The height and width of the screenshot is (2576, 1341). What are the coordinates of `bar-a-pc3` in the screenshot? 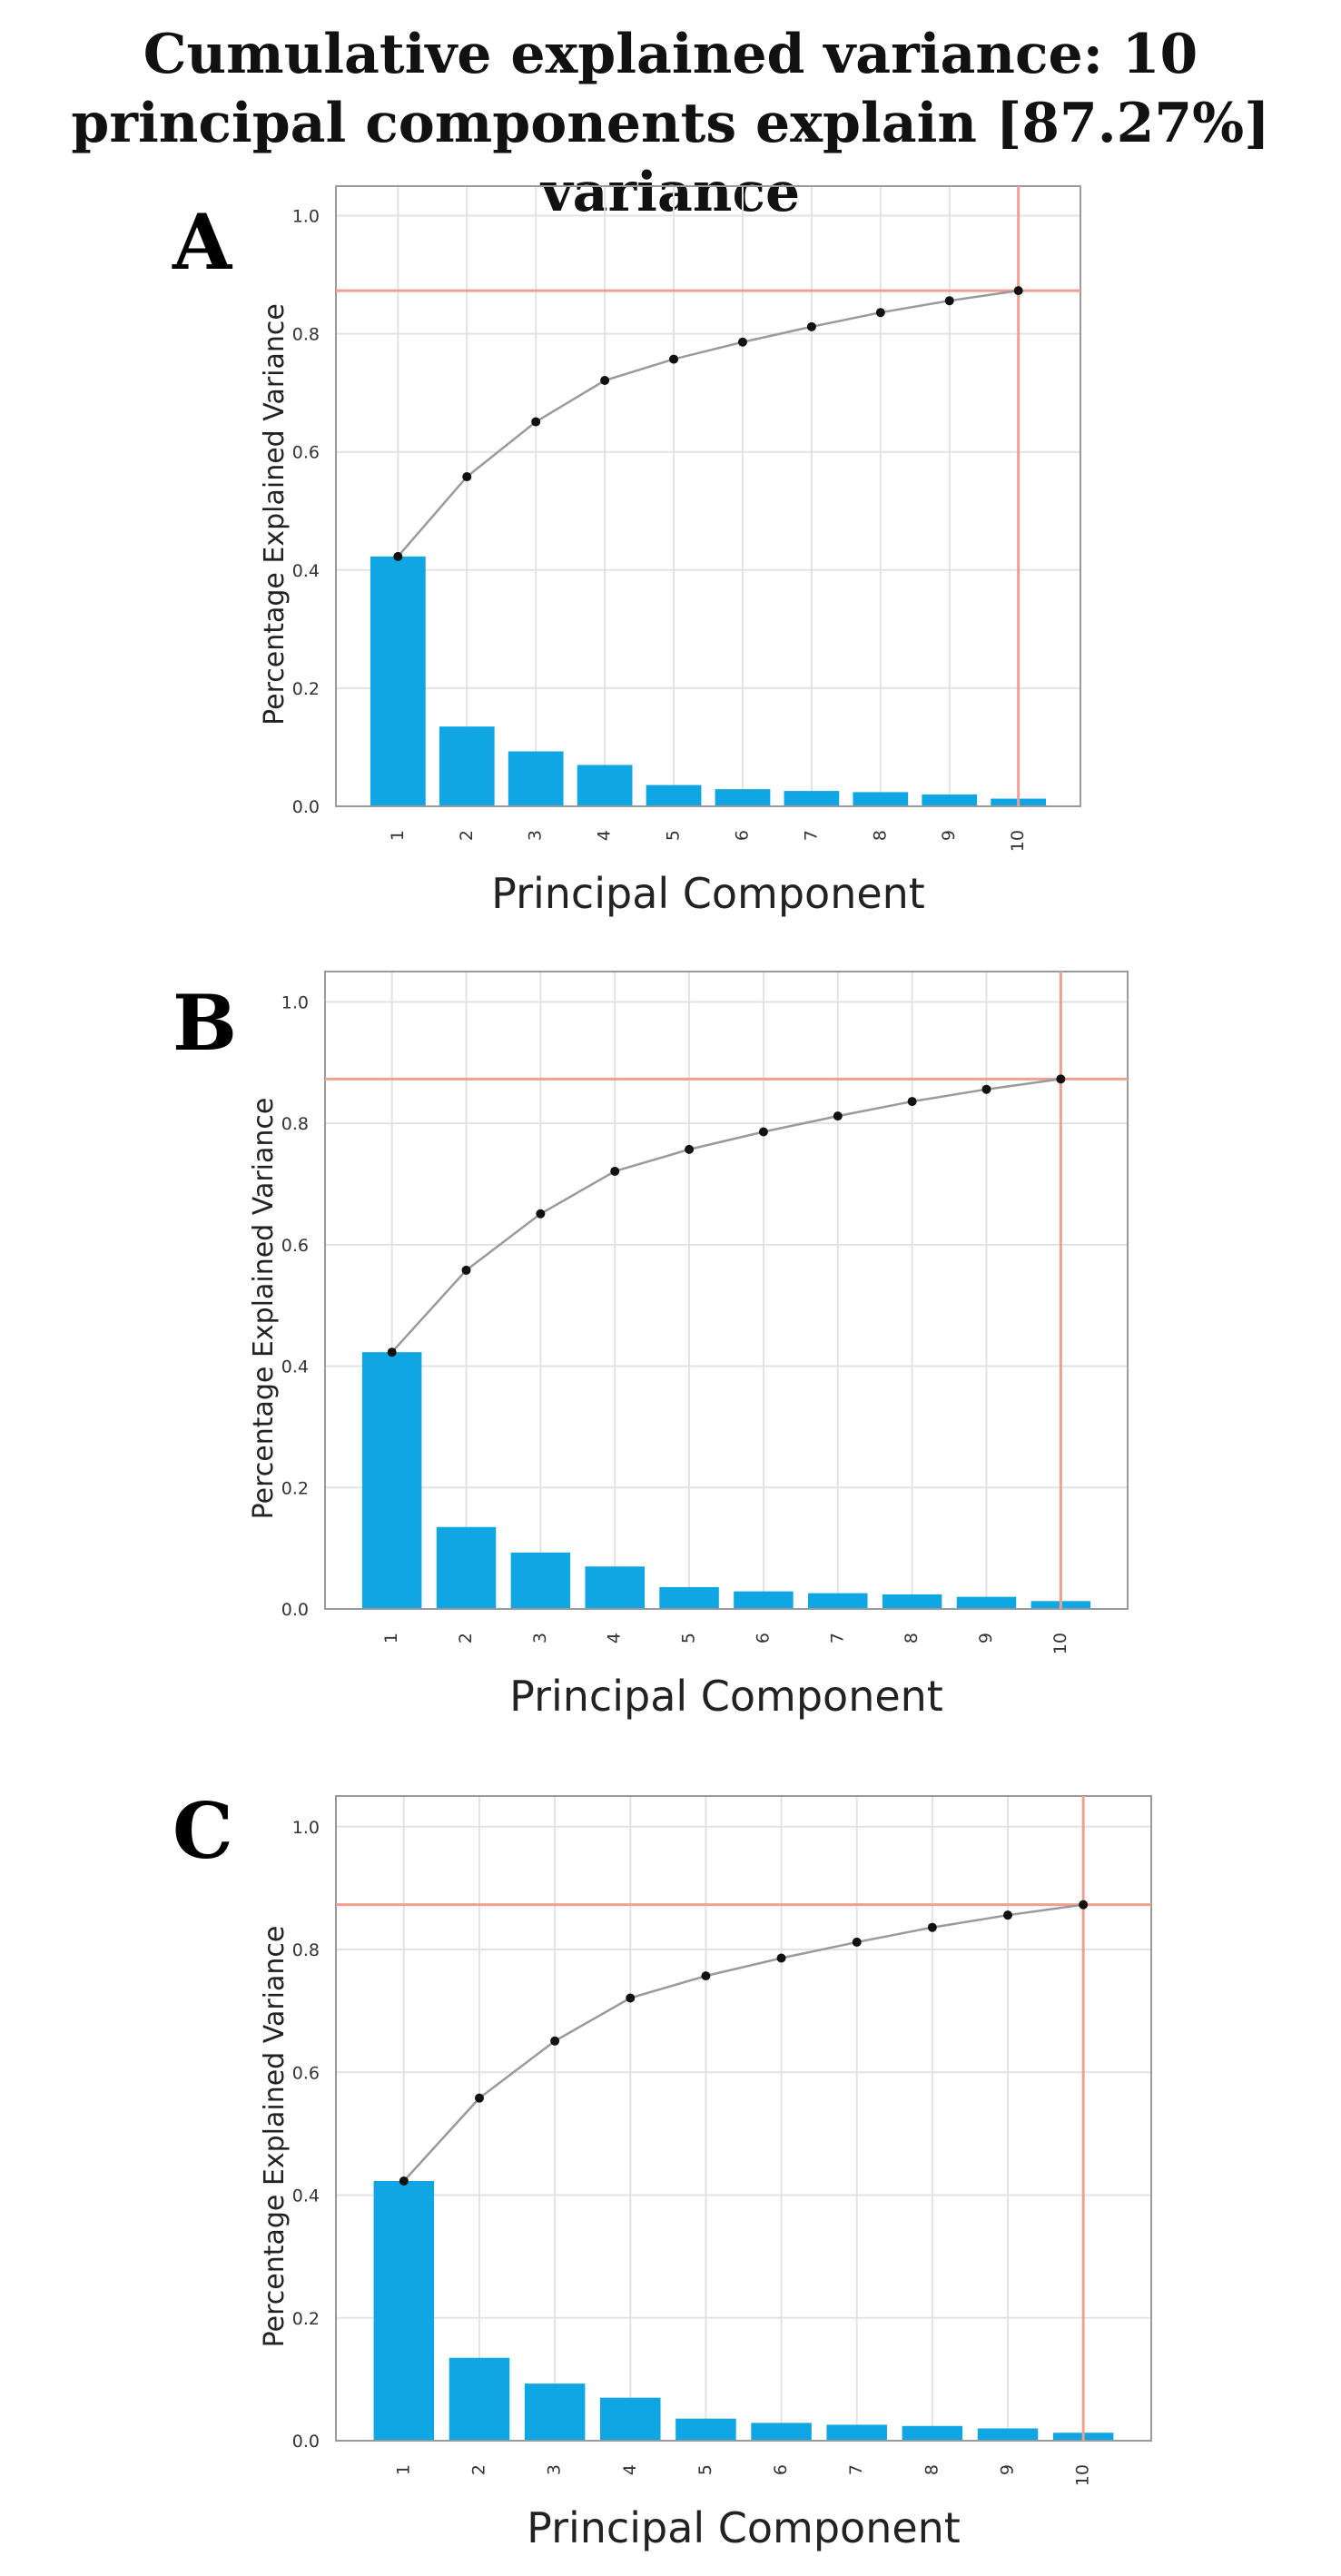 It's located at (536, 778).